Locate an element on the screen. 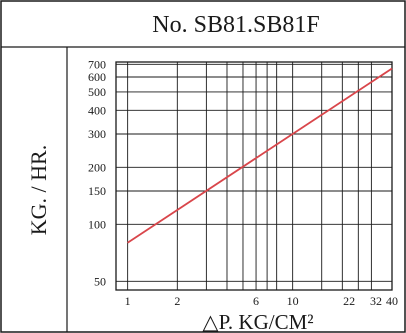  chart-title: No. SB81.SB81F is located at coordinates (235, 25).